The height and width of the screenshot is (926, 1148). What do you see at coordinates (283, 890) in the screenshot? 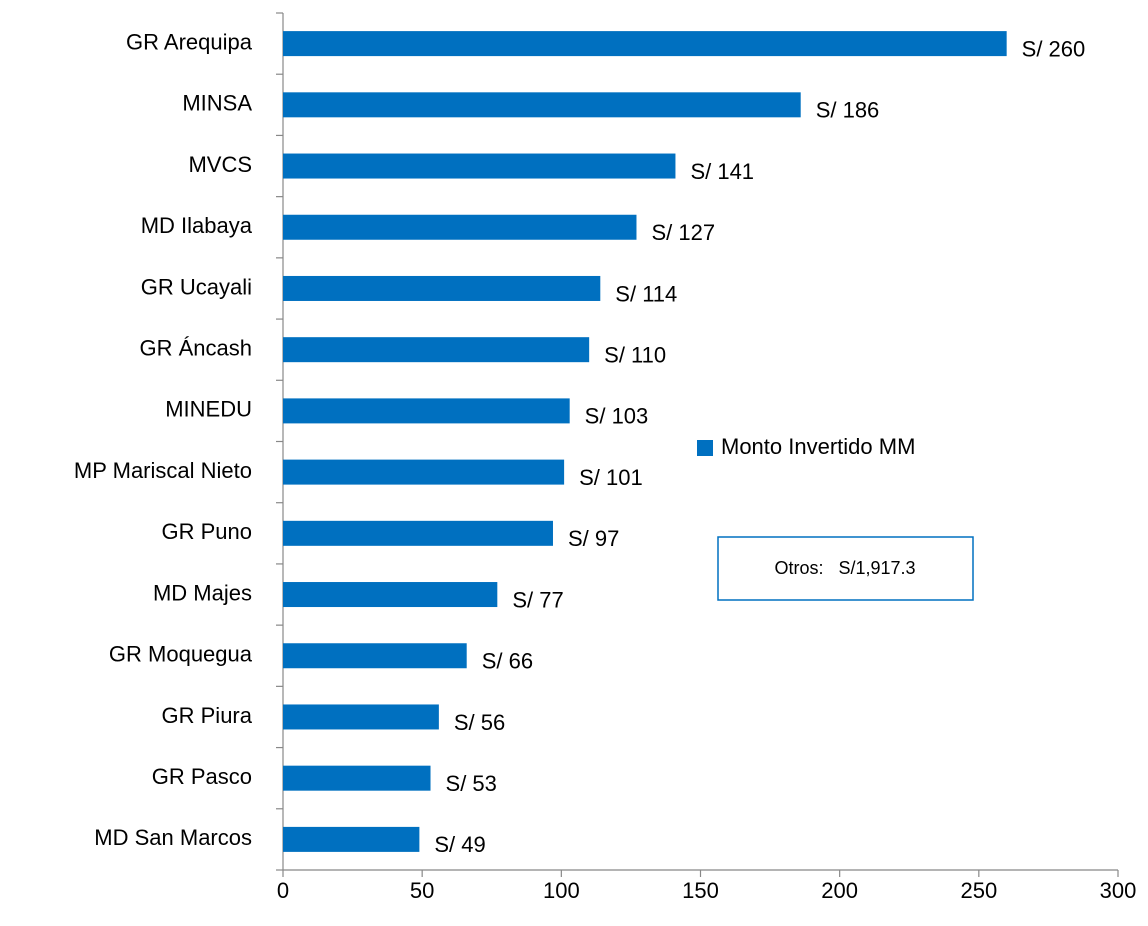
I see `x-tick-label: 0` at bounding box center [283, 890].